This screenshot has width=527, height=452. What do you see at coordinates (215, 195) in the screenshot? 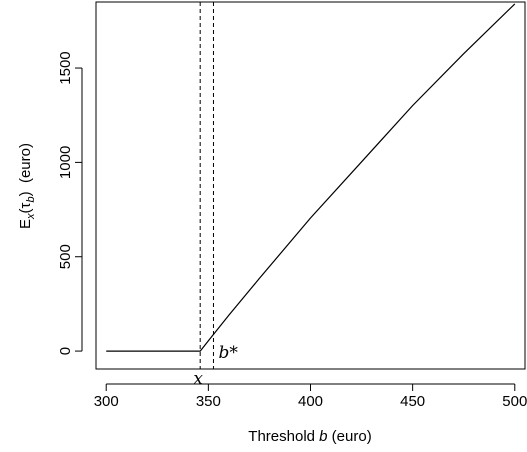
I see `reference-lines: x b*` at bounding box center [215, 195].